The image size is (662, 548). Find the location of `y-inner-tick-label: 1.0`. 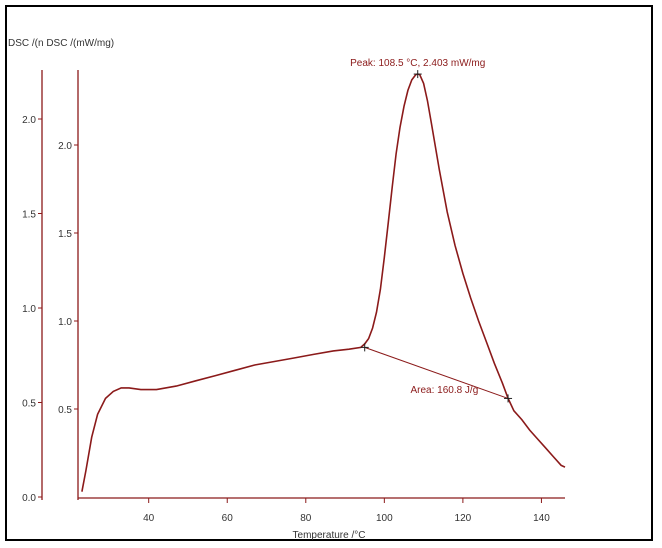

y-inner-tick-label: 1.0 is located at coordinates (65, 322).